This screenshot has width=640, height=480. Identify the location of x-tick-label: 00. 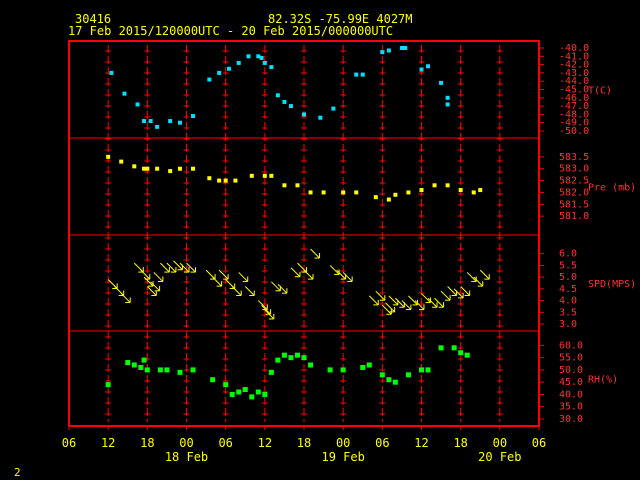
(186, 443).